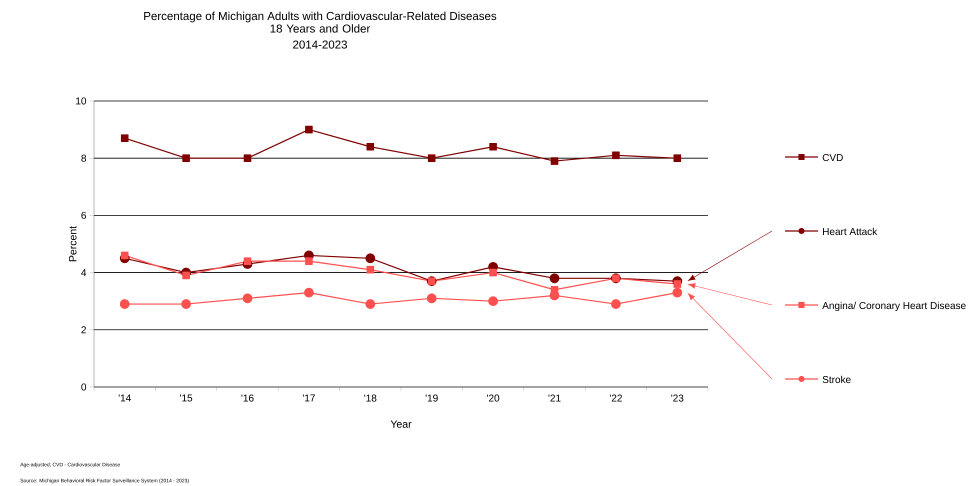 The width and height of the screenshot is (968, 486). Describe the element at coordinates (554, 398) in the screenshot. I see `x-tick-label: '21` at that location.